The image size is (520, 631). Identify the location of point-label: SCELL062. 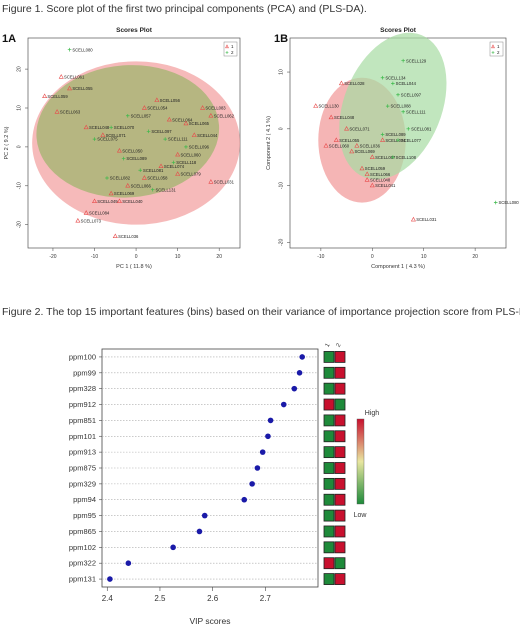
(224, 115).